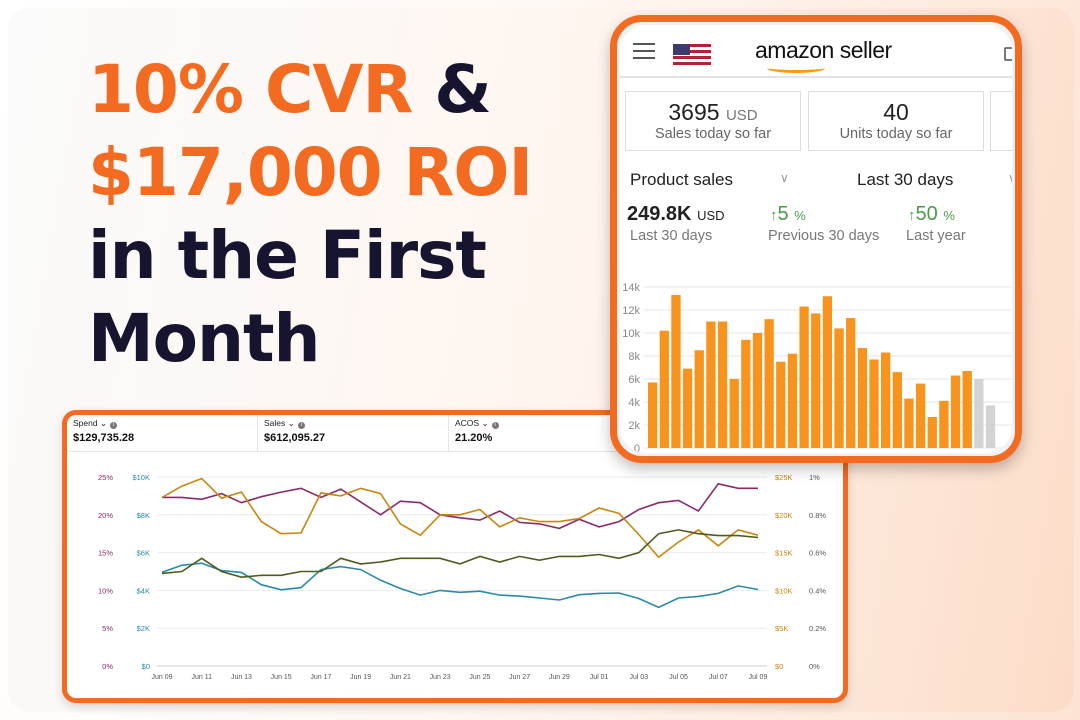 The height and width of the screenshot is (720, 1080). What do you see at coordinates (360, 677) in the screenshot?
I see `x-tick-label: Jun 19` at bounding box center [360, 677].